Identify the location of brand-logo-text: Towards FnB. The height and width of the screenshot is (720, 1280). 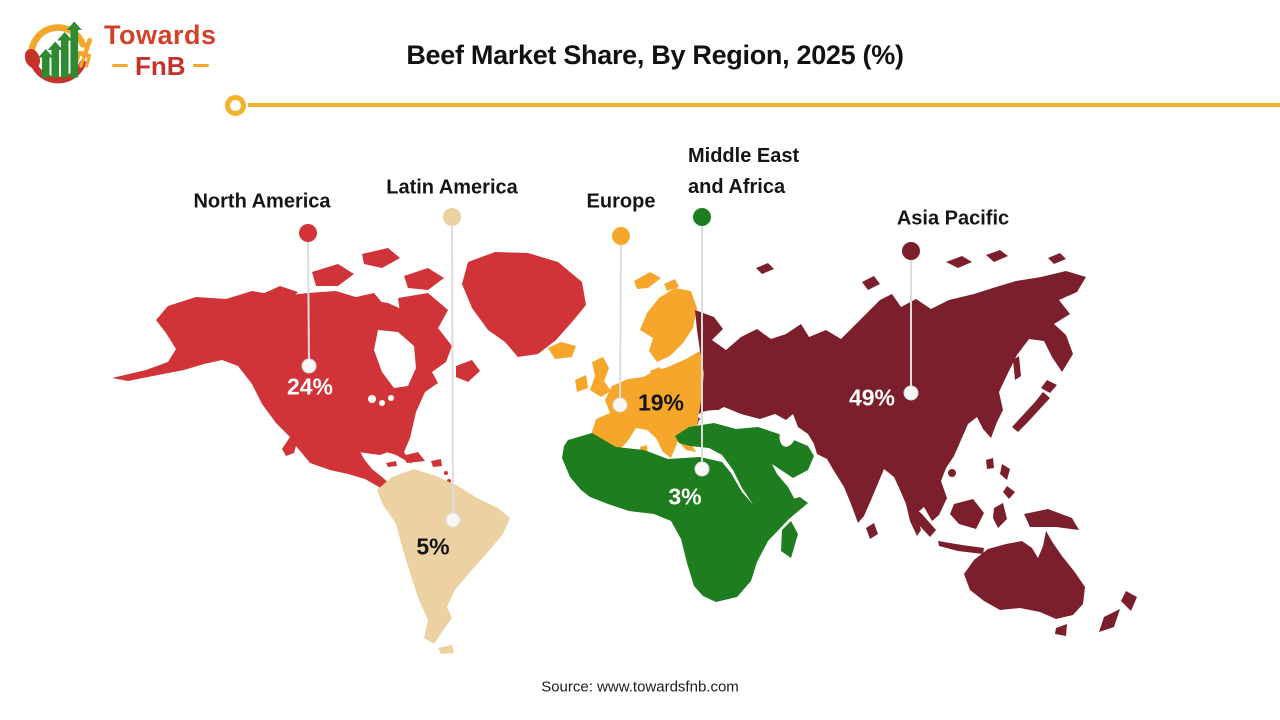
(160, 50).